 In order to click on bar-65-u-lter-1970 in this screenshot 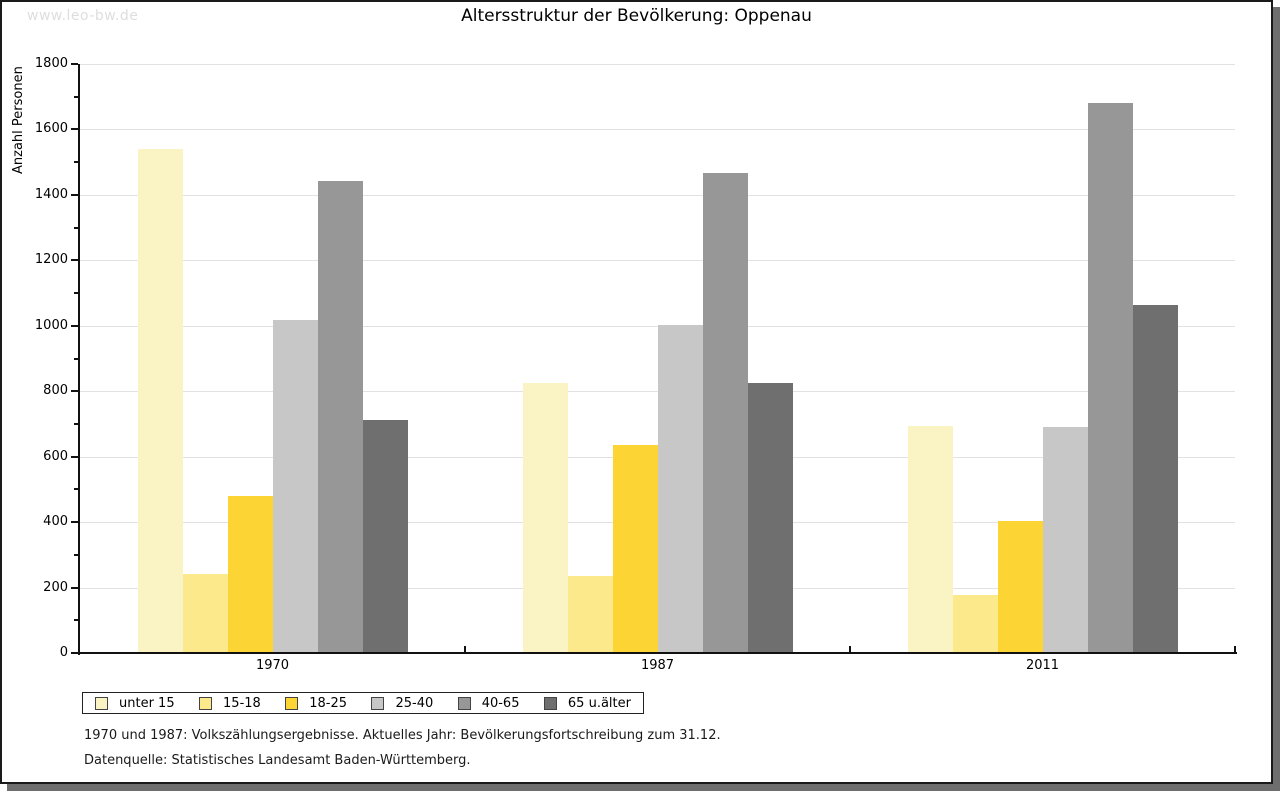, I will do `click(385, 536)`.